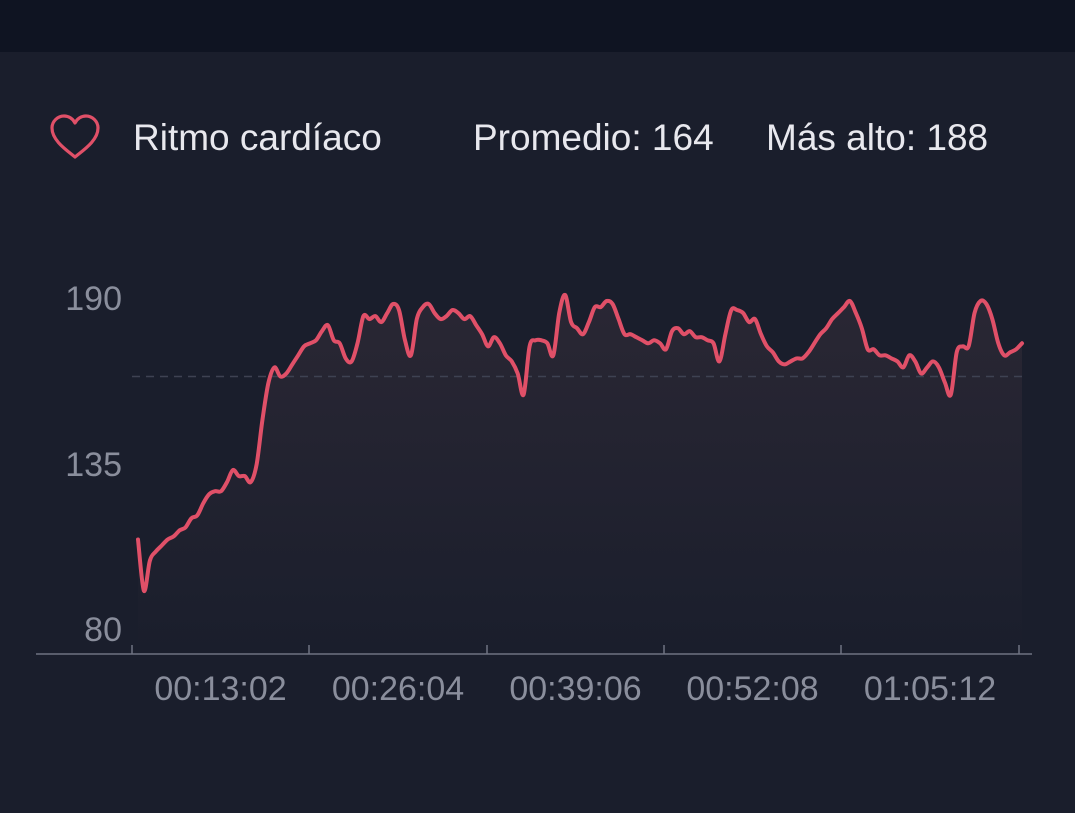  I want to click on y-tick-label: 80, so click(103, 630).